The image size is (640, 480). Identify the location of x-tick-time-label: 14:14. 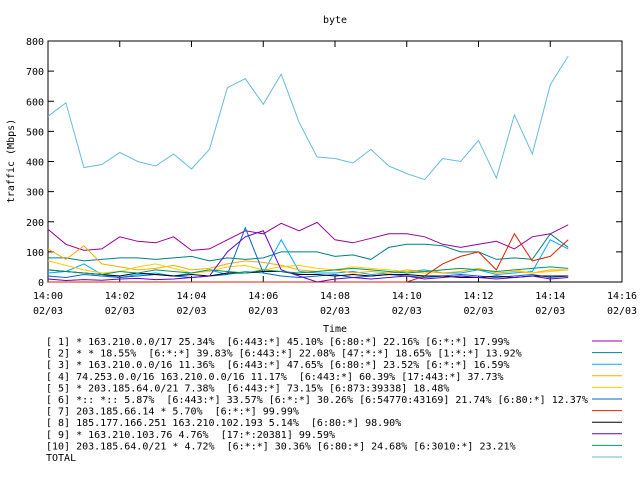
(550, 296).